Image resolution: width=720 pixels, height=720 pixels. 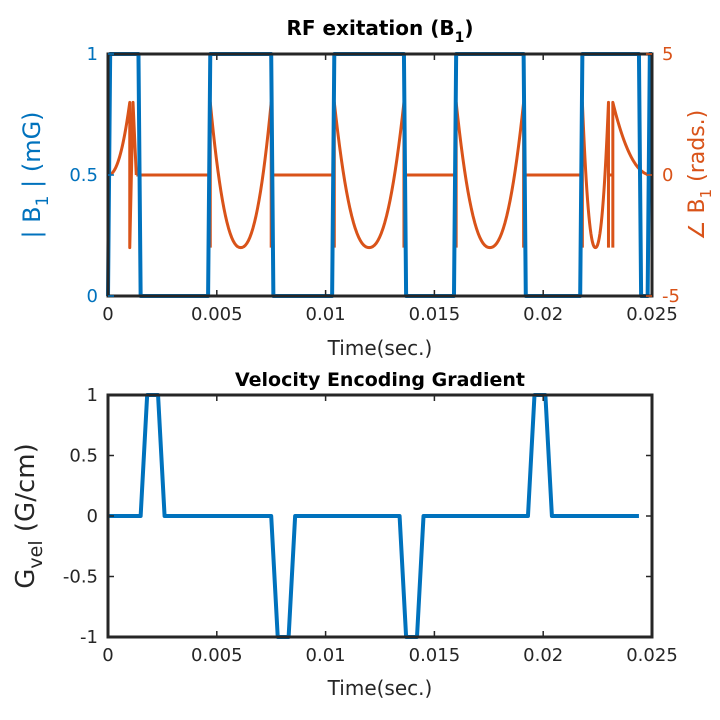 What do you see at coordinates (380, 348) in the screenshot?
I see `rf-x-axis-label: Time(sec.)` at bounding box center [380, 348].